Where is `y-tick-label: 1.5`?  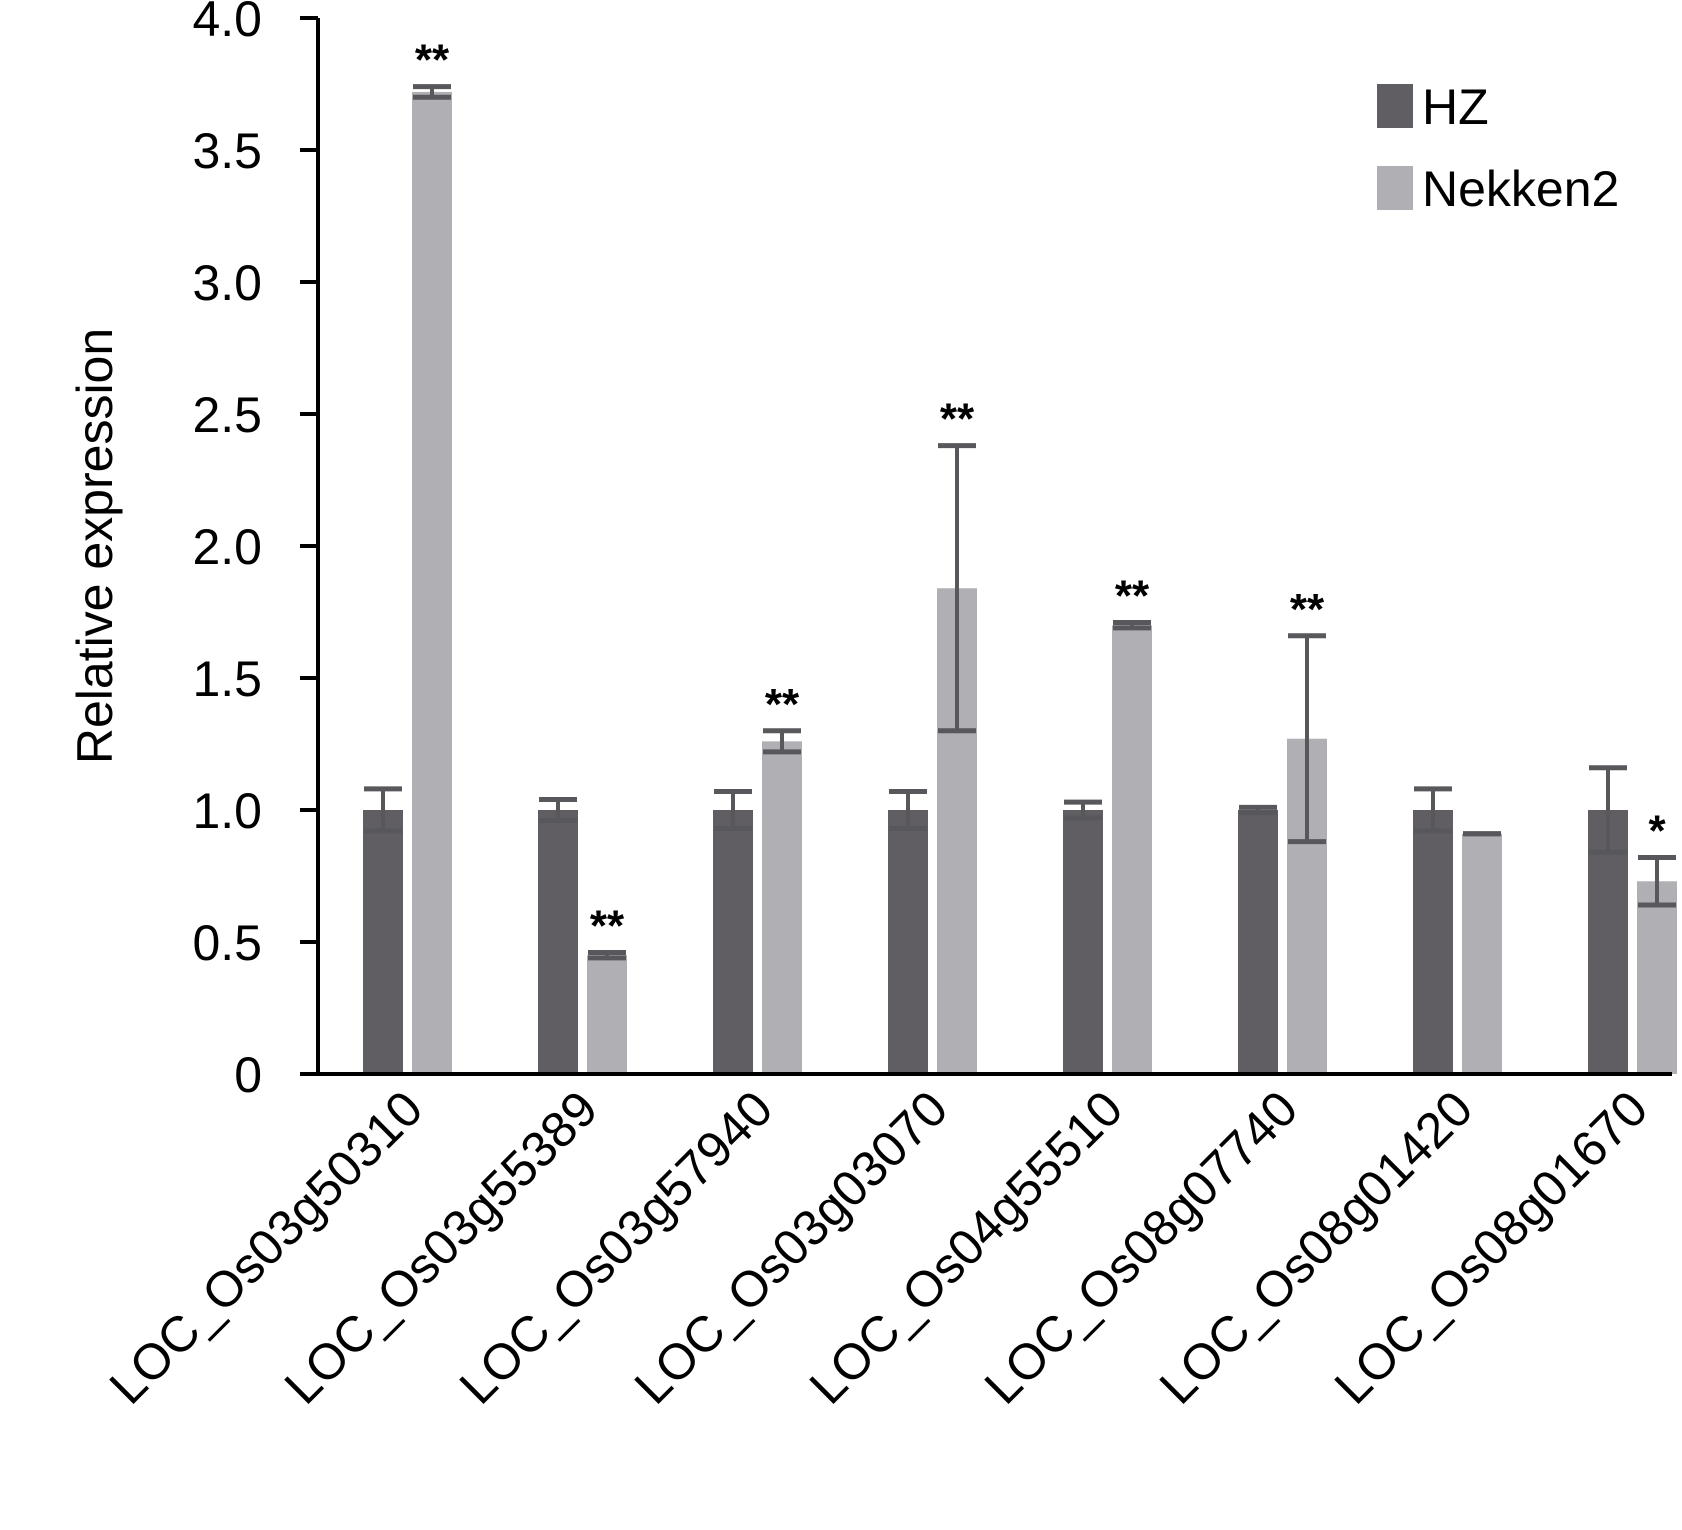 y-tick-label: 1.5 is located at coordinates (227, 679).